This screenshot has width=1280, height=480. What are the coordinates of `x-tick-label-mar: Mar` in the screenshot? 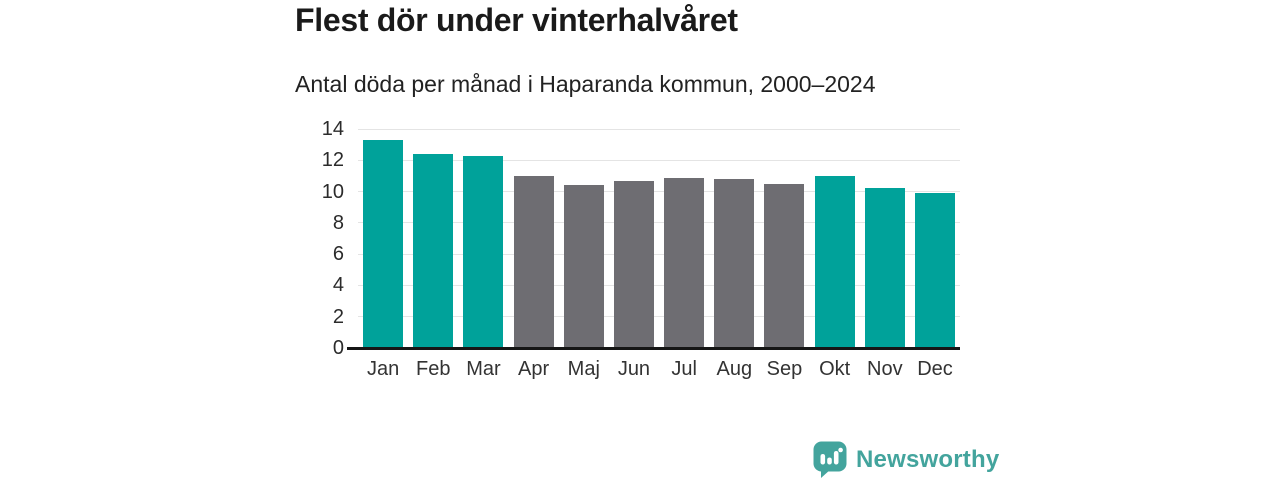 It's located at (483, 369).